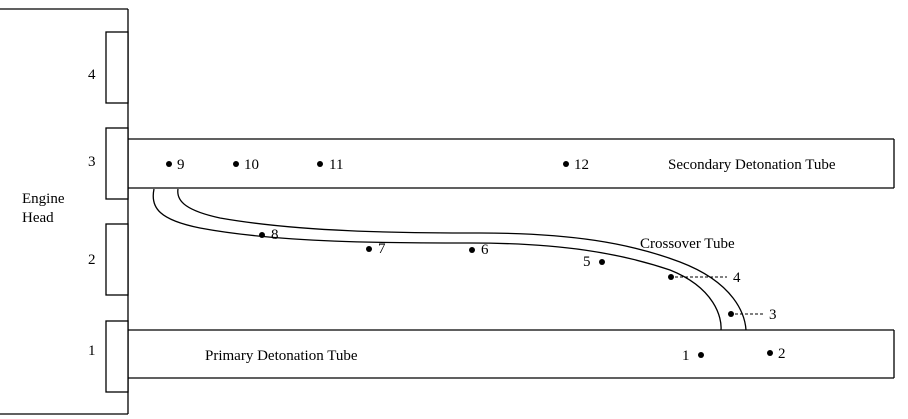  I want to click on engine-head-slots, so click(117, 212).